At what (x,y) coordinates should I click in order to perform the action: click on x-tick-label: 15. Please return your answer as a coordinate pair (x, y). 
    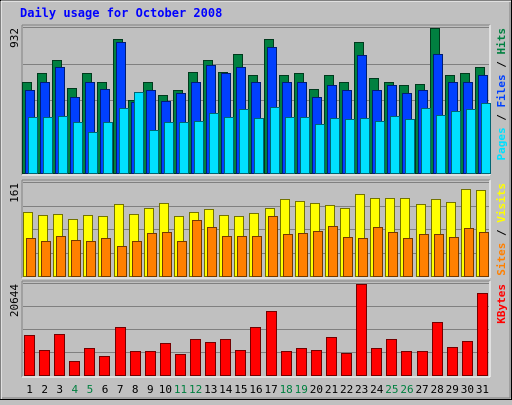
    Looking at the image, I should click on (240, 389).